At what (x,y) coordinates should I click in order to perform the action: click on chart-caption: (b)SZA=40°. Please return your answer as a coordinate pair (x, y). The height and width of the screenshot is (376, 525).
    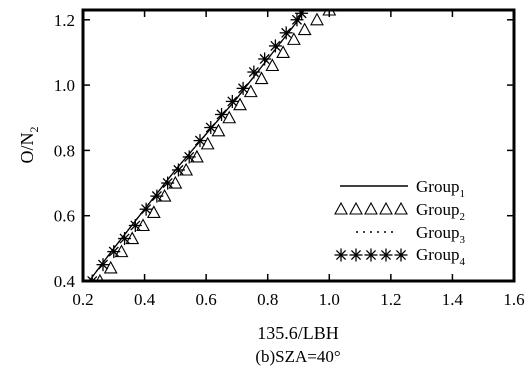
    Looking at the image, I should click on (297, 356).